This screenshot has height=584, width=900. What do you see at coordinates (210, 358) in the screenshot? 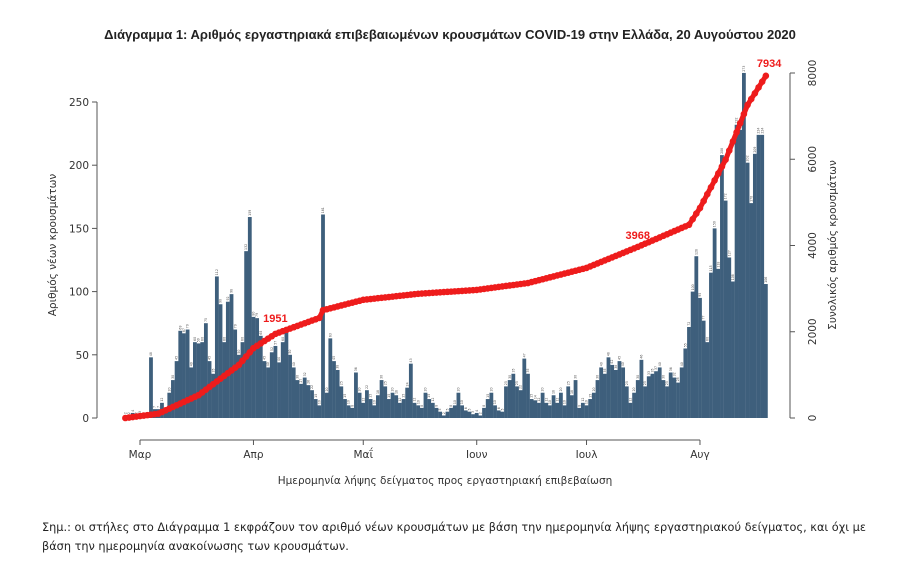
I see `bar-value-label: 45` at bounding box center [210, 358].